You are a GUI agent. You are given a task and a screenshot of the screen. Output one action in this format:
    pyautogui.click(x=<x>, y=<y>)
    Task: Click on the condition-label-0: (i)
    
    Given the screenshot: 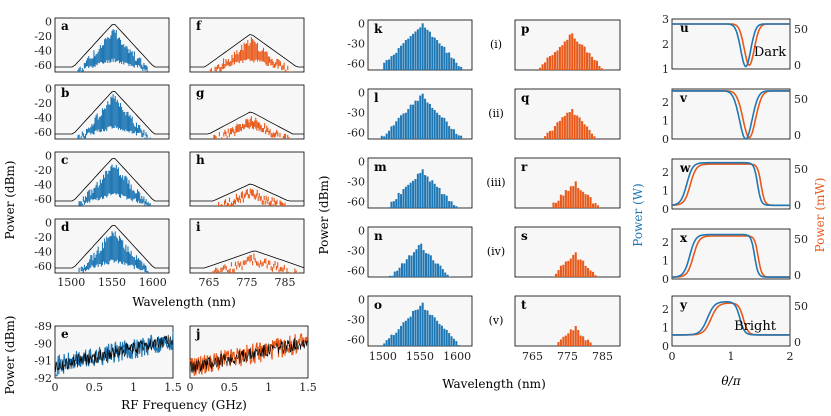 What is the action you would take?
    pyautogui.click(x=496, y=44)
    